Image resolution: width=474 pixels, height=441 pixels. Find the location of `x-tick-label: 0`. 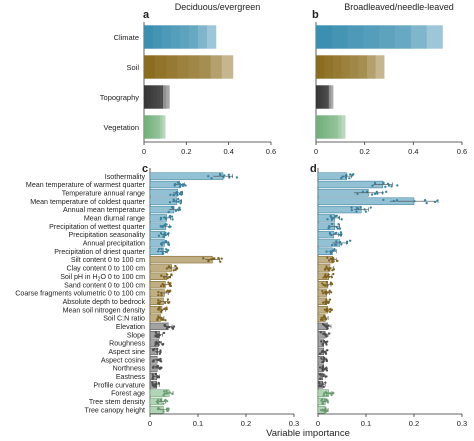

x-tick-label: 0 is located at coordinates (316, 151).